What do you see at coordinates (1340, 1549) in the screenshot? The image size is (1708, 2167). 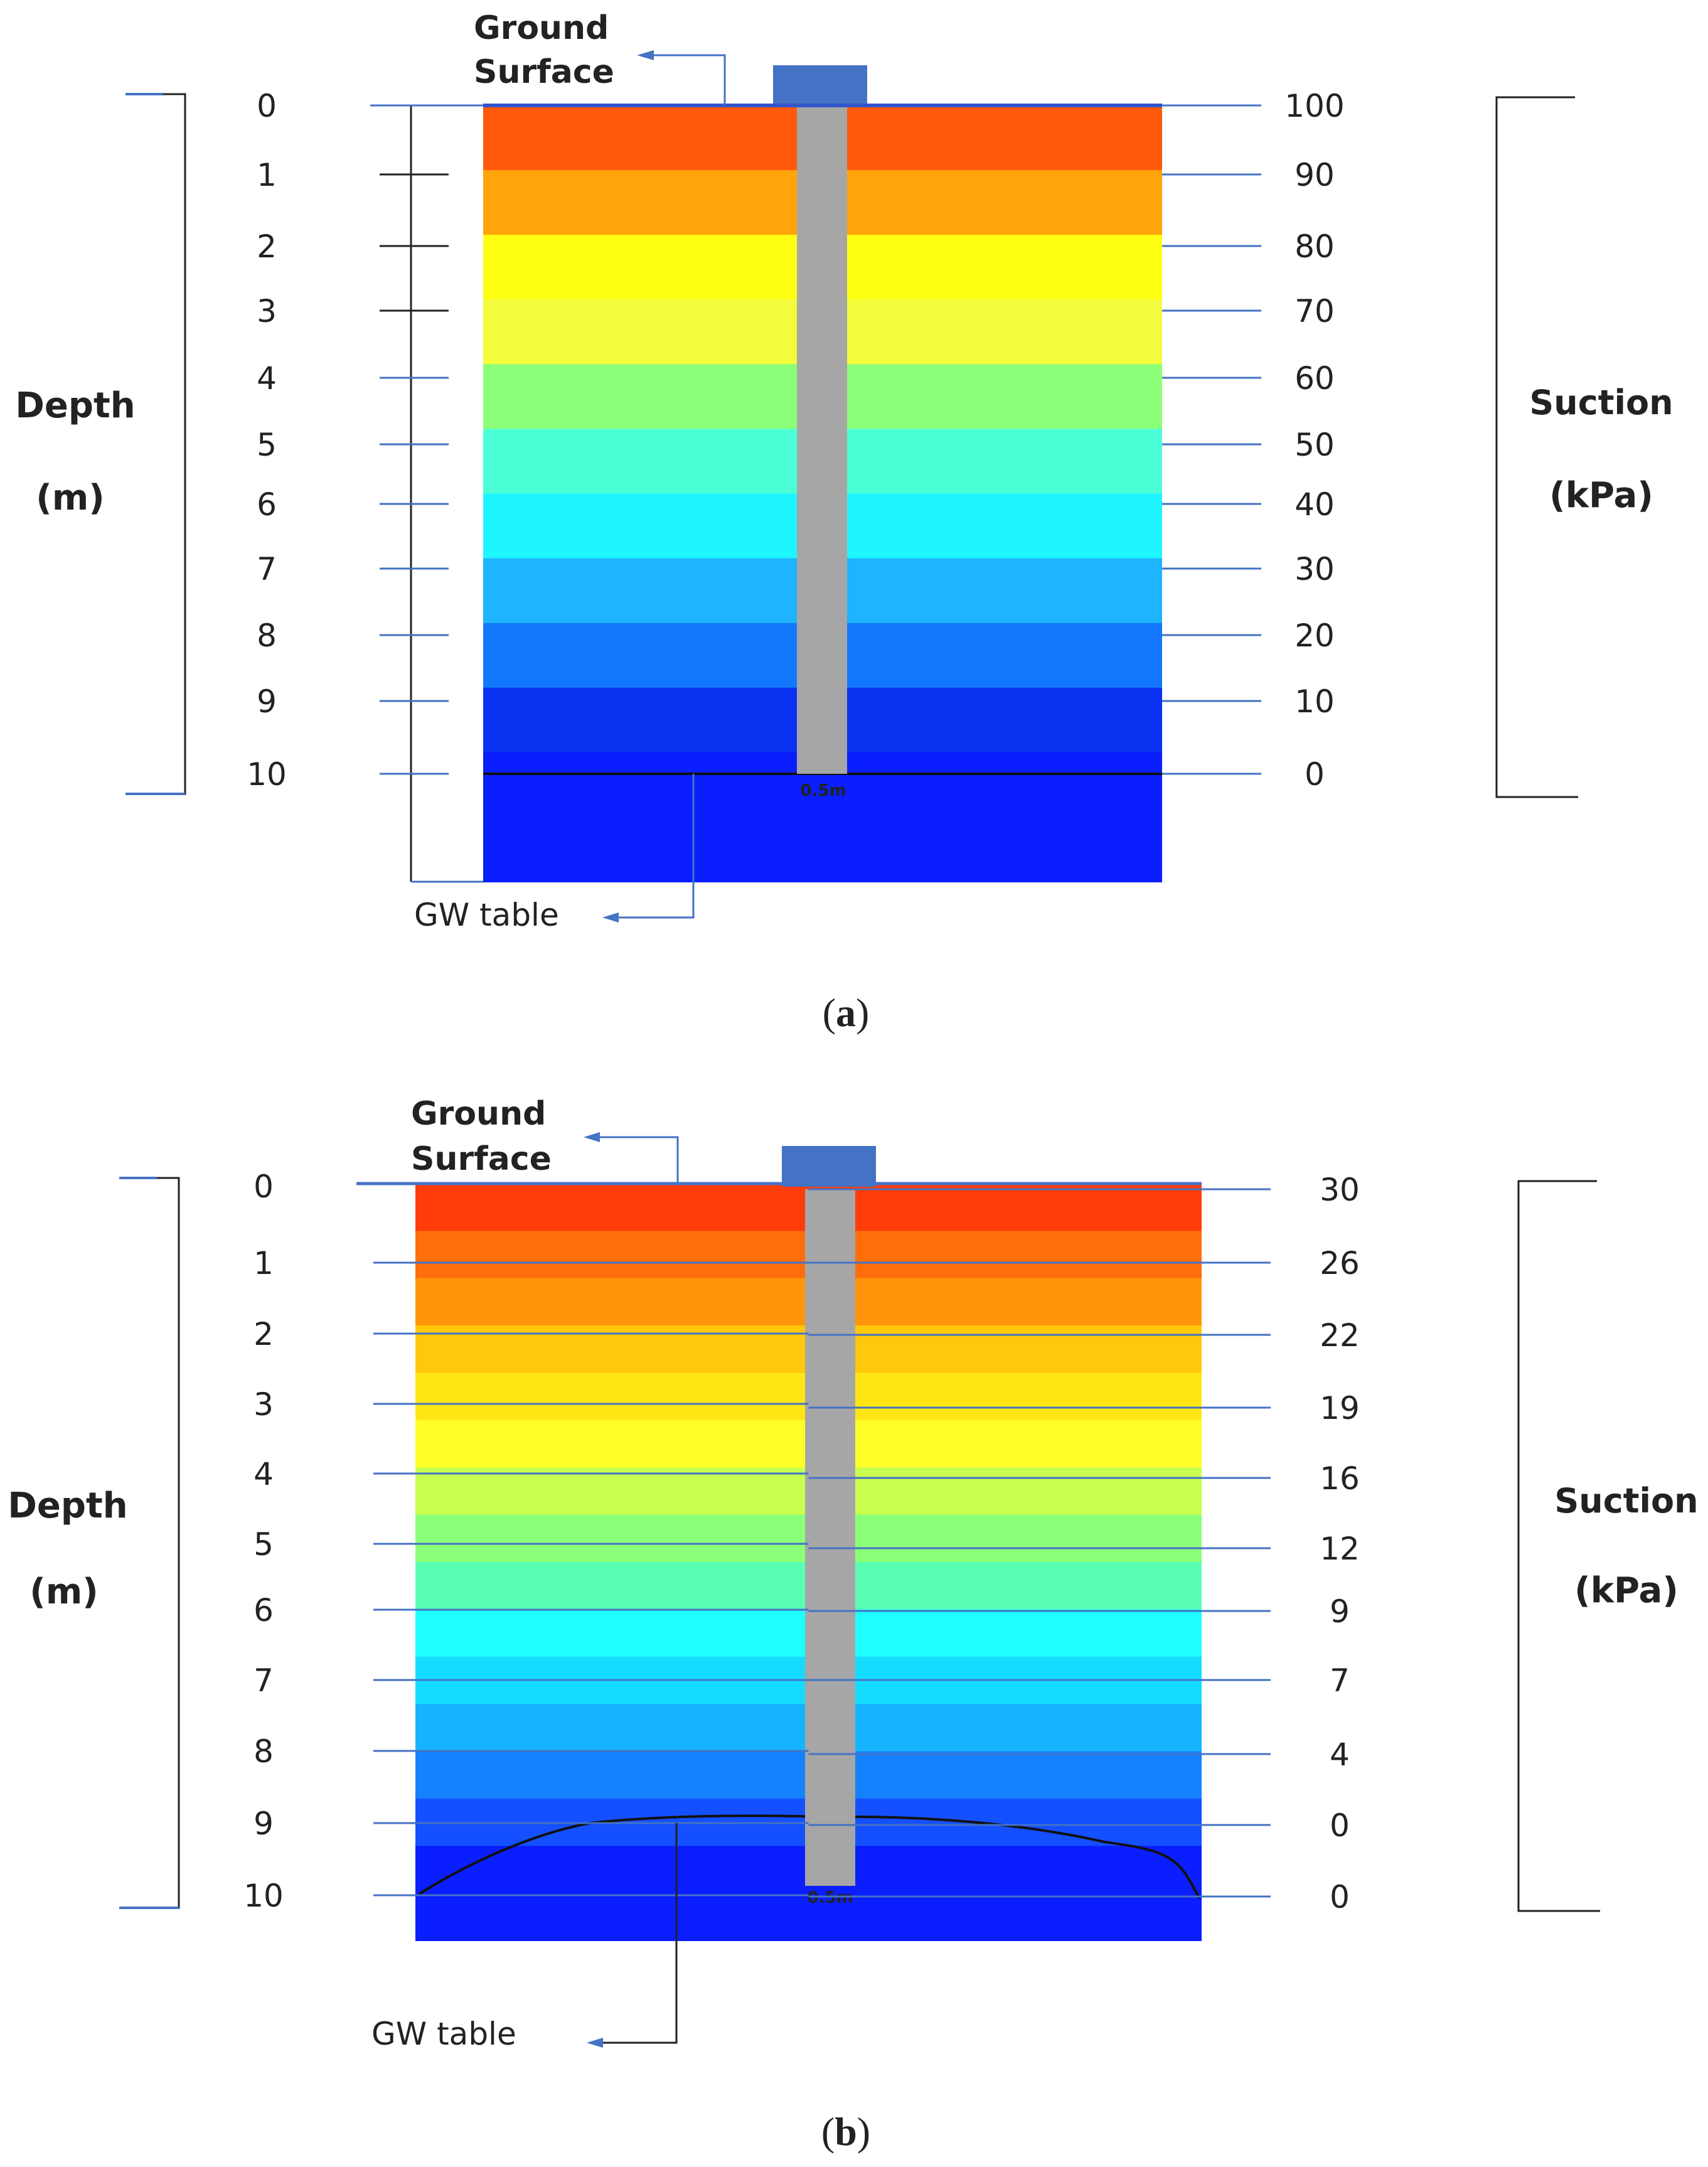 I see `suction-tick-label: 12` at bounding box center [1340, 1549].